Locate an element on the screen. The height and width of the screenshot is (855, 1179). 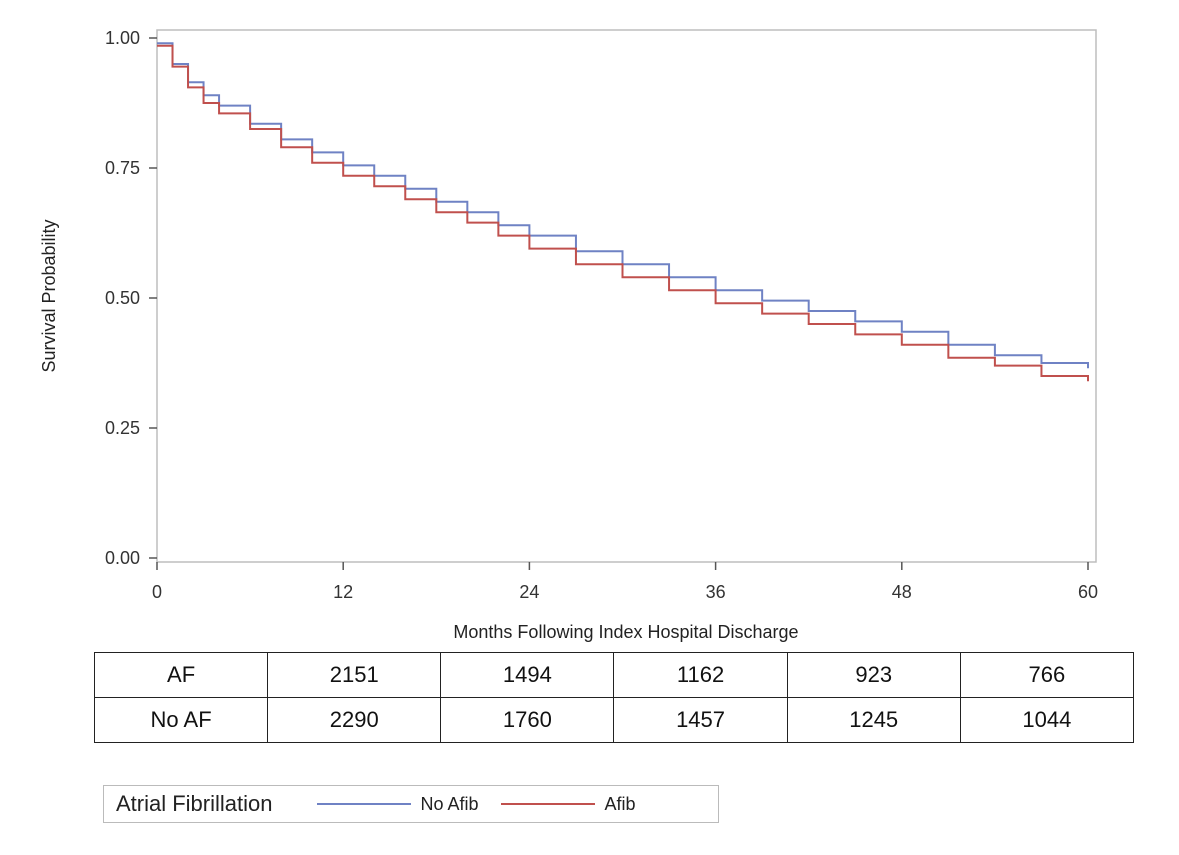
table-cell: 2151 is located at coordinates (354, 675).